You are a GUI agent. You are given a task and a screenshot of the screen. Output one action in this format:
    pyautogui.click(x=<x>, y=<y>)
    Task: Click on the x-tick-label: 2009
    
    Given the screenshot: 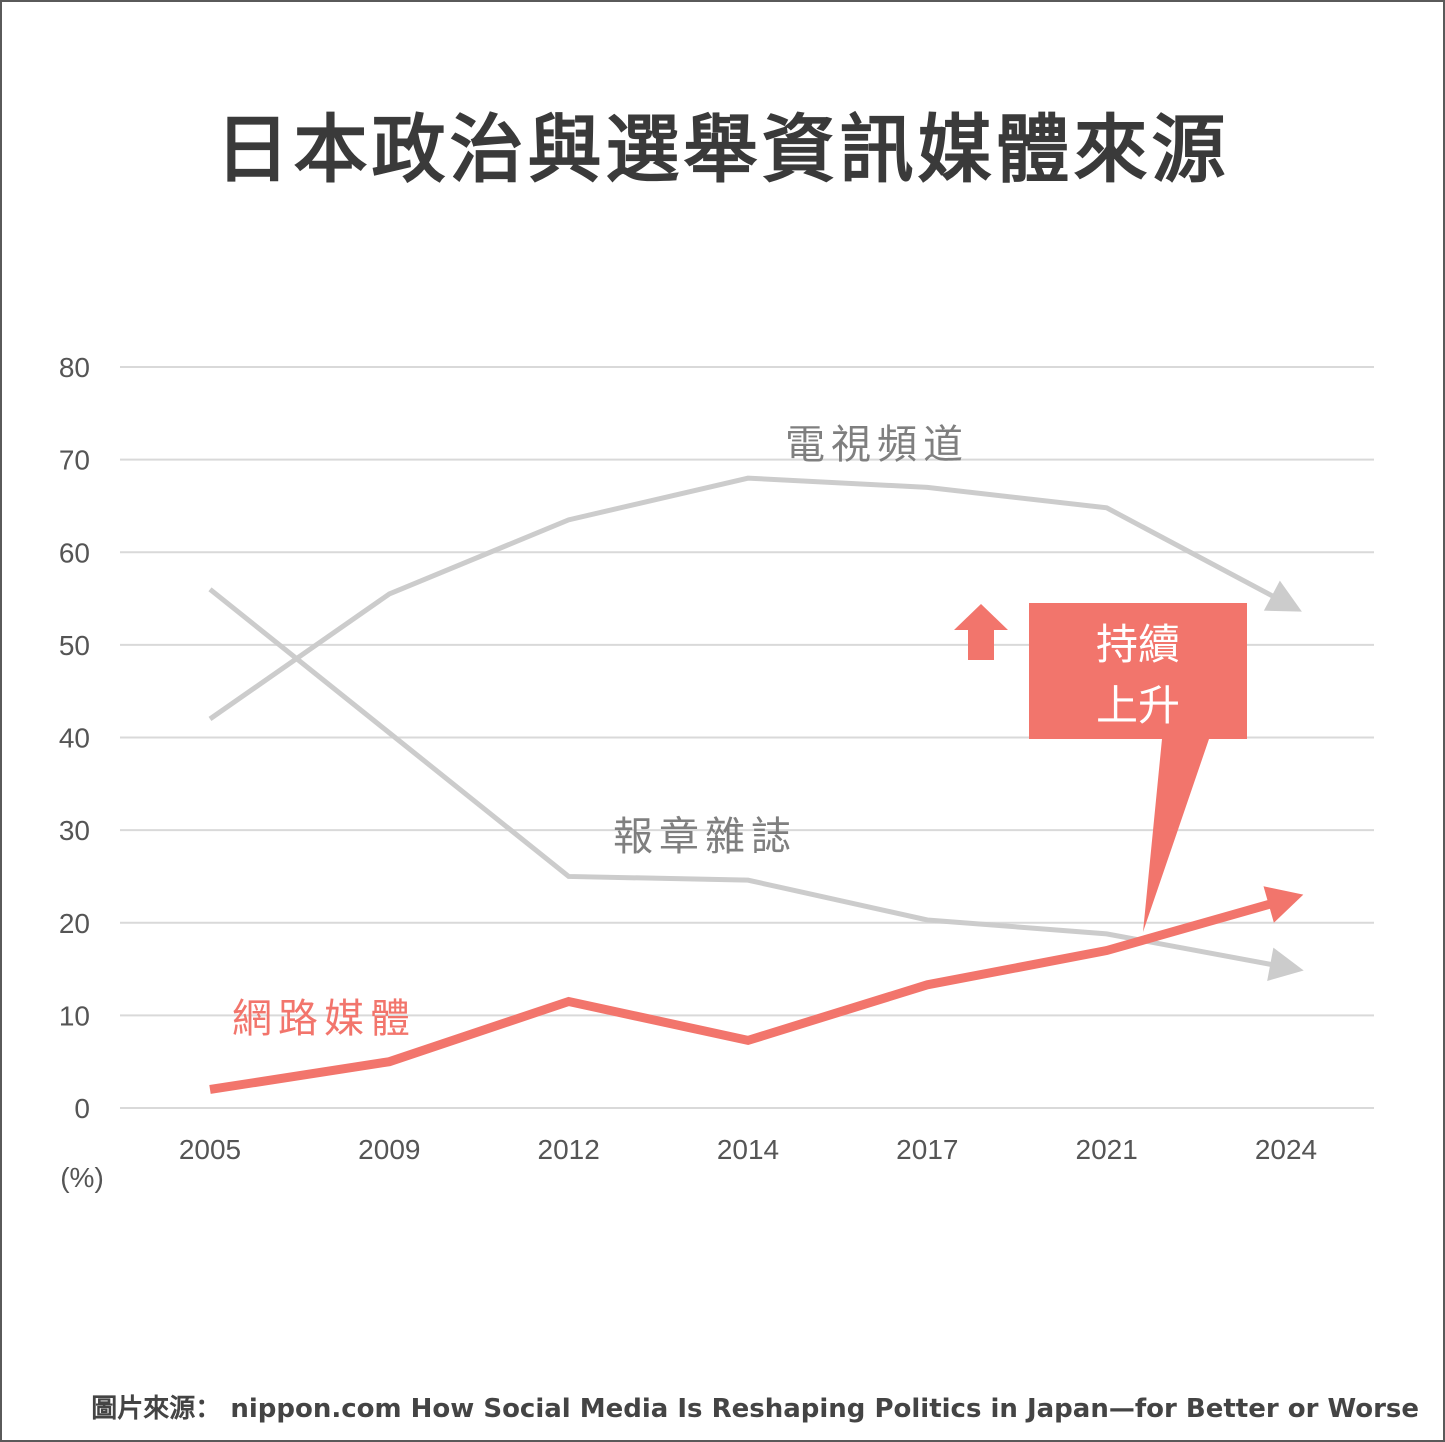 What is the action you would take?
    pyautogui.click(x=389, y=1149)
    